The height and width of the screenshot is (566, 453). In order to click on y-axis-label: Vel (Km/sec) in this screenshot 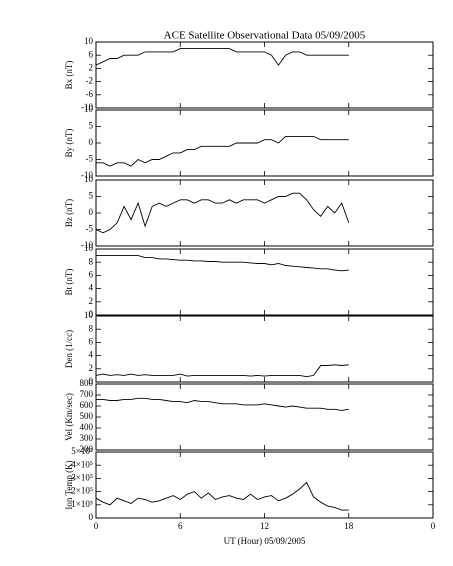, I will do `click(69, 417)`.